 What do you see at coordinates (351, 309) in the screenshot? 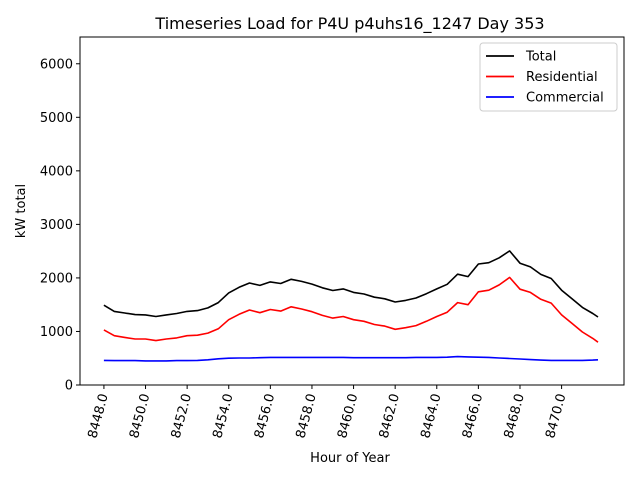
I see `series-line-residential` at bounding box center [351, 309].